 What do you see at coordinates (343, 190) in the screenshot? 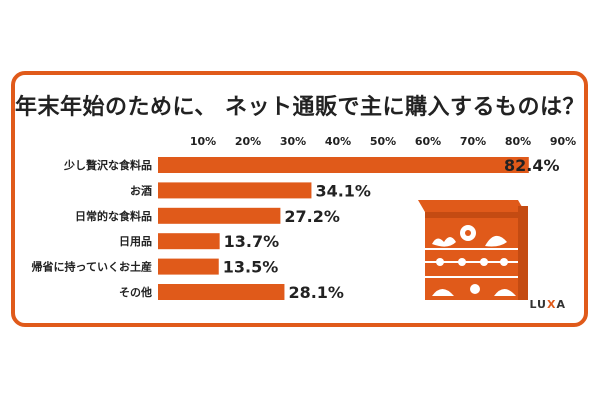
I see `value-label: 34.1%` at bounding box center [343, 190].